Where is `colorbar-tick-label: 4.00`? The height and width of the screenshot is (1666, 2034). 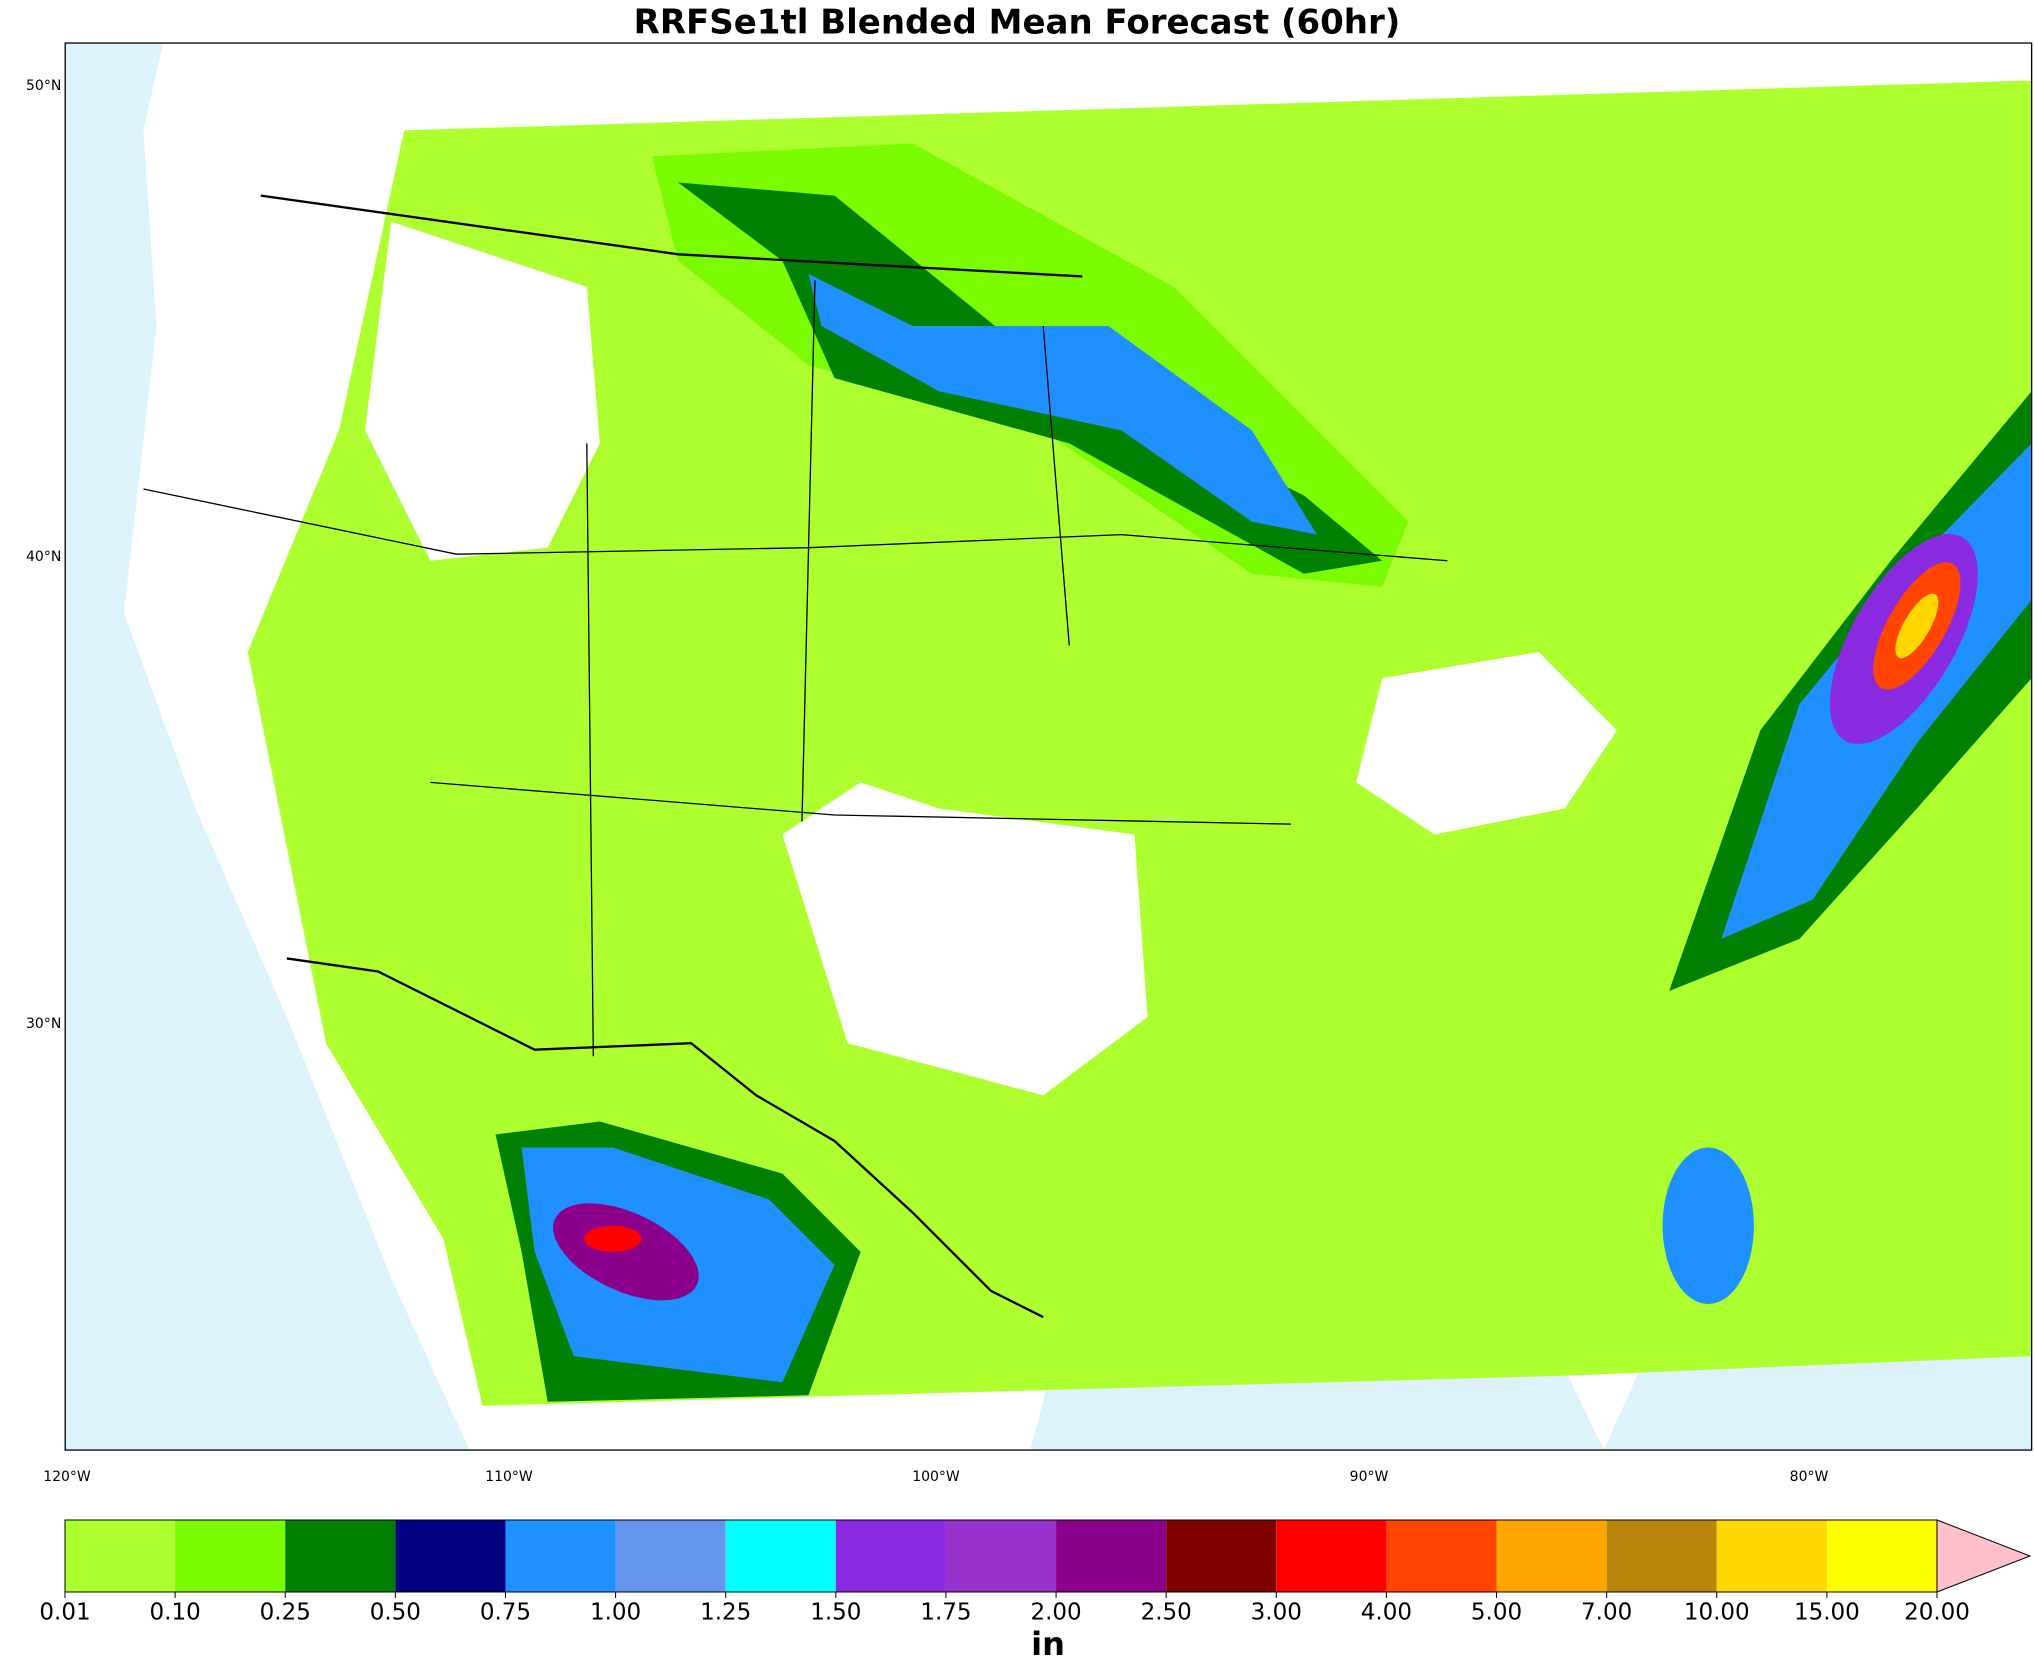
colorbar-tick-label: 4.00 is located at coordinates (1386, 1613).